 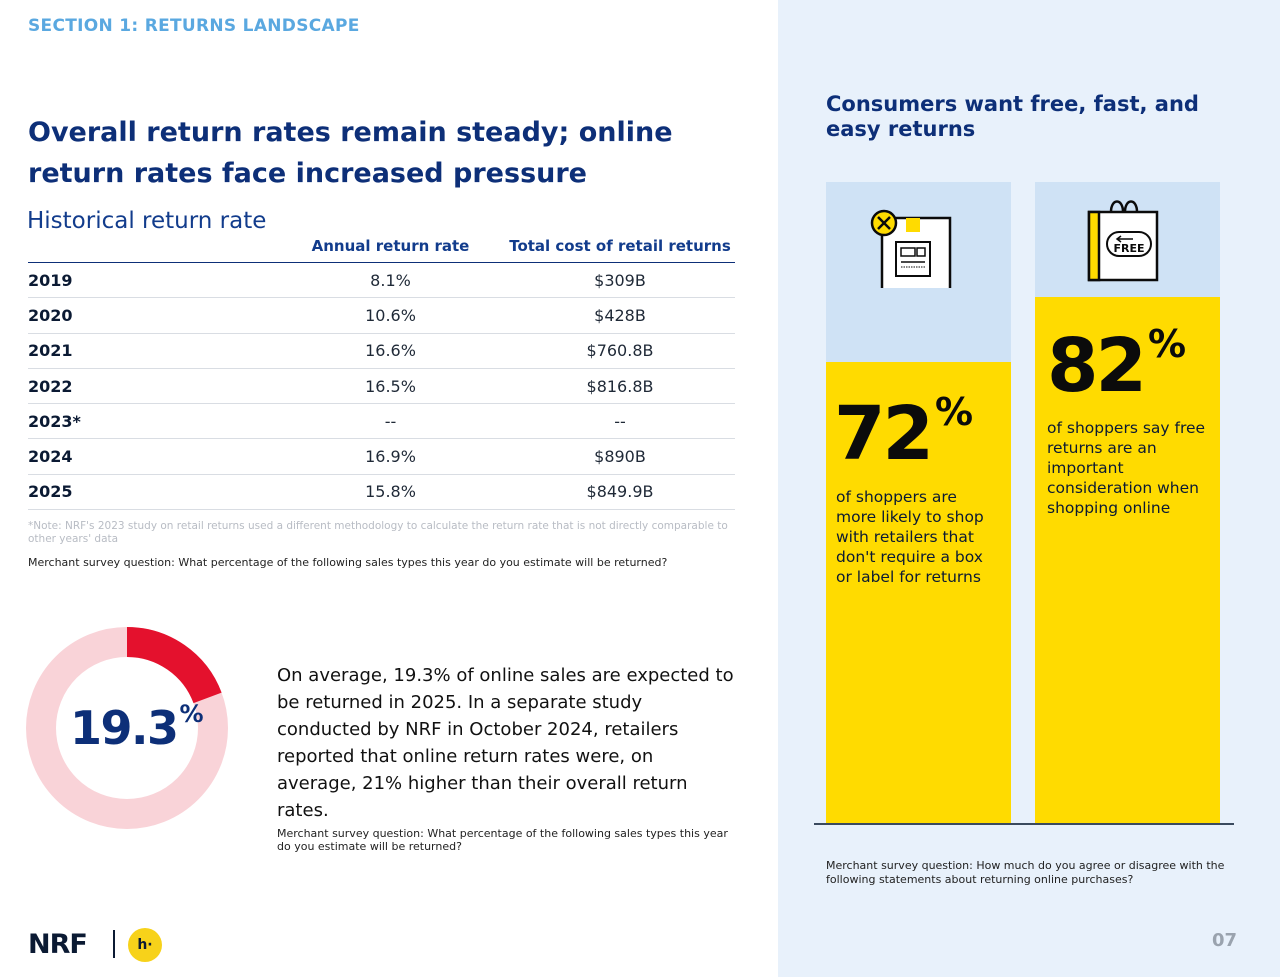 What do you see at coordinates (147, 221) in the screenshot?
I see `table-title: Historical return rate` at bounding box center [147, 221].